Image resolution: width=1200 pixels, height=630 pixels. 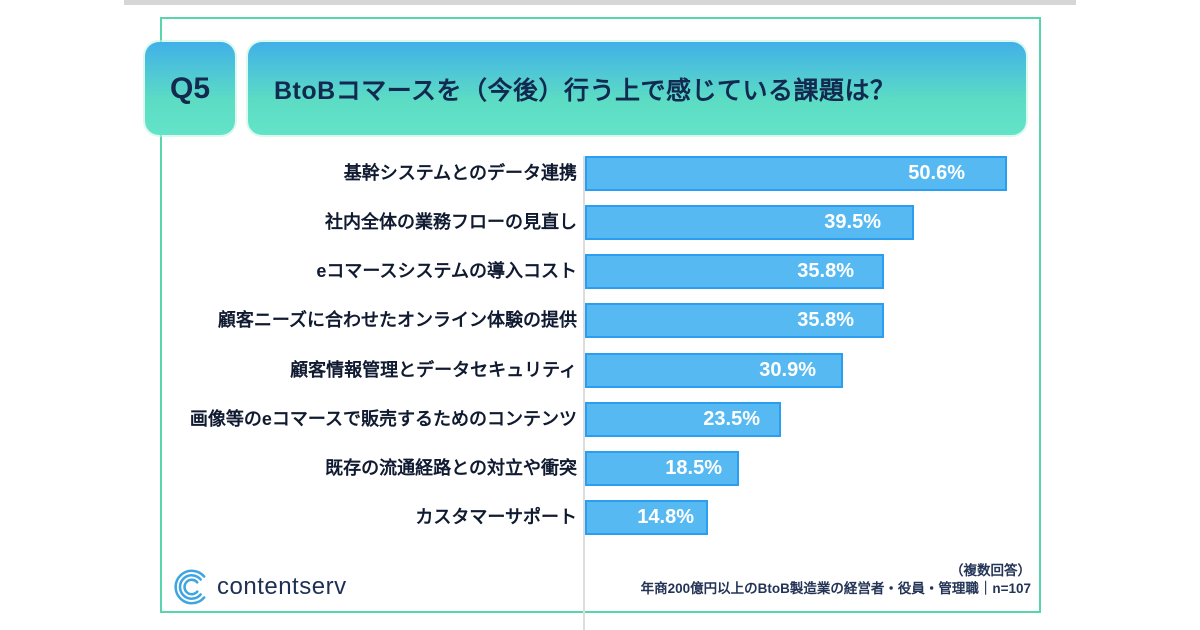 I want to click on category-label: カスタマーサポート, so click(x=496, y=517).